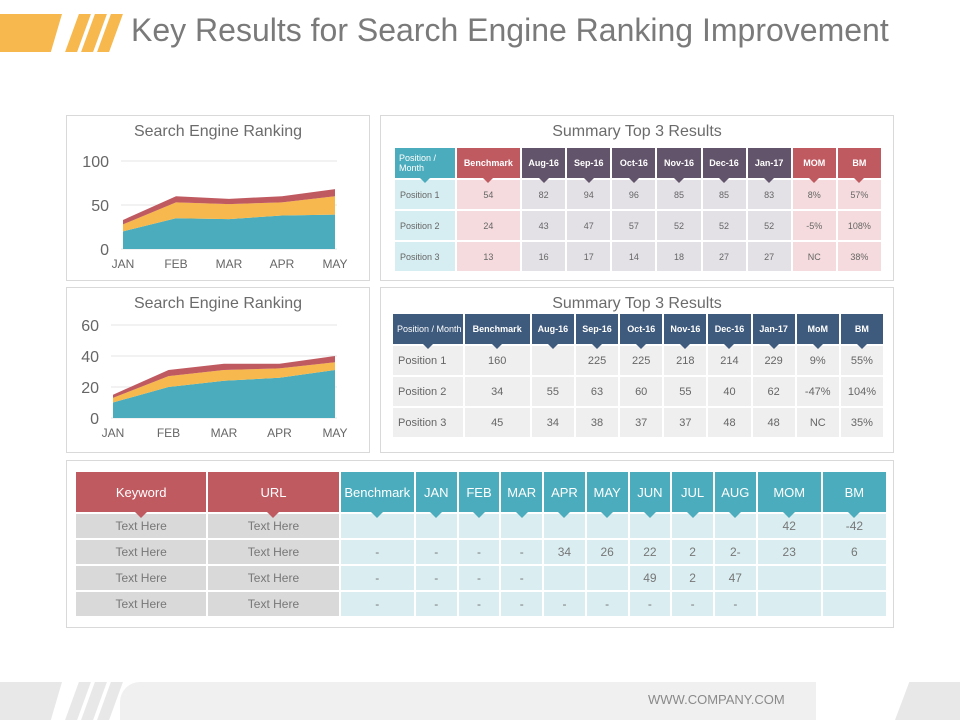  I want to click on table-row: Text Here Text Here - - - -49 2 47, so click(481, 578).